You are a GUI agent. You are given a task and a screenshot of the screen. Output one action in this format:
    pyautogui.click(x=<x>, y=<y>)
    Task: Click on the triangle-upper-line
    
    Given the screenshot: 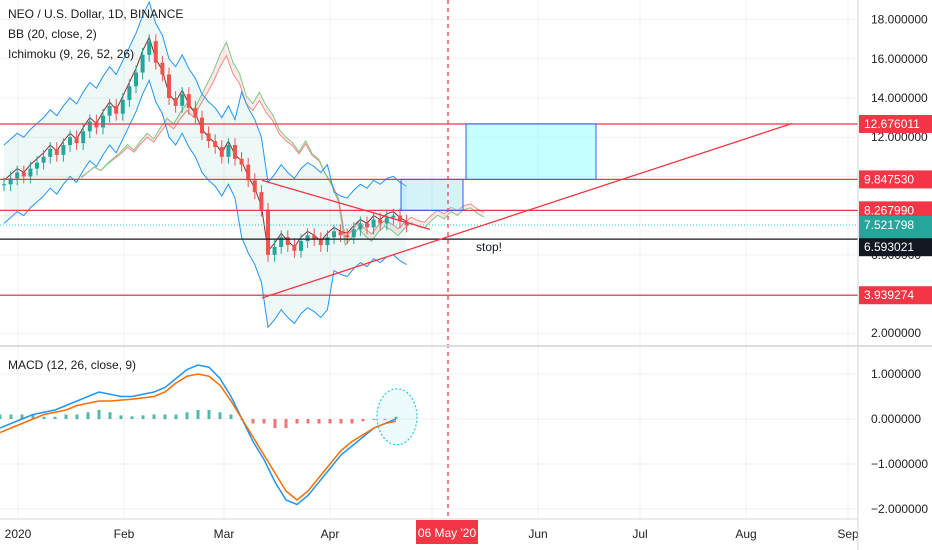 What is the action you would take?
    pyautogui.click(x=346, y=204)
    